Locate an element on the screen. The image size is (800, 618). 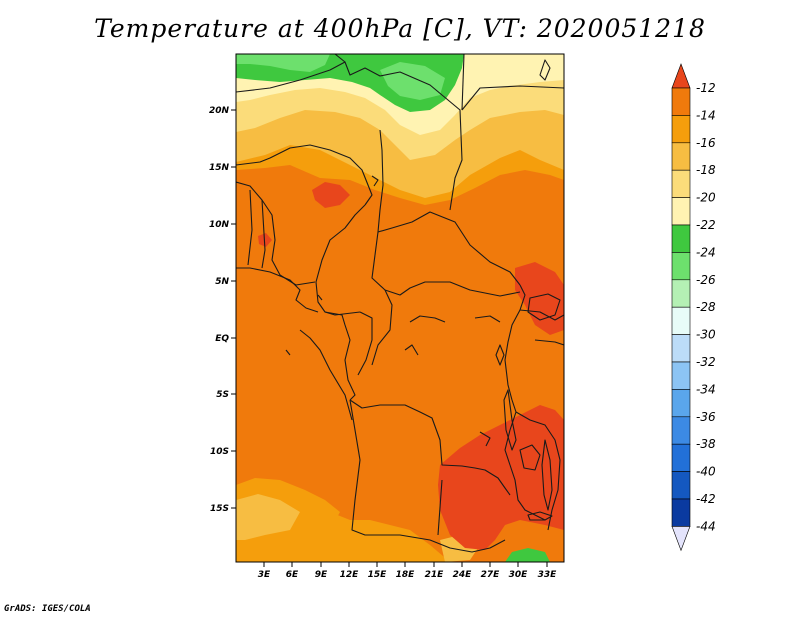
colorbar-label: -34 is located at coordinates (706, 389).